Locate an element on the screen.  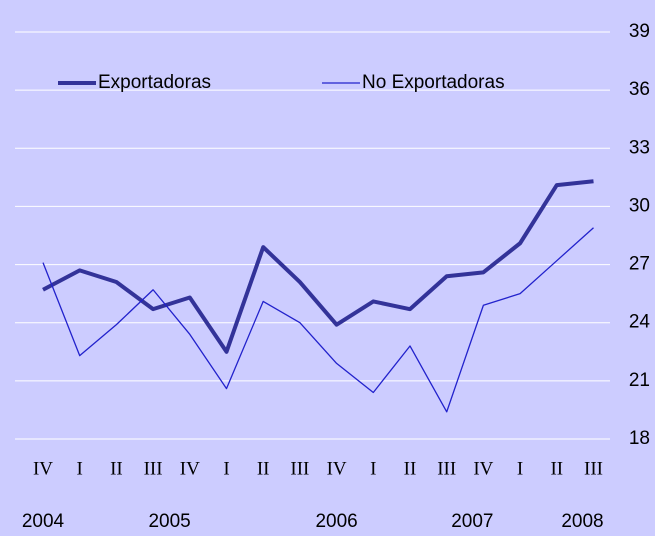
y-tick-label: 39 is located at coordinates (639, 31).